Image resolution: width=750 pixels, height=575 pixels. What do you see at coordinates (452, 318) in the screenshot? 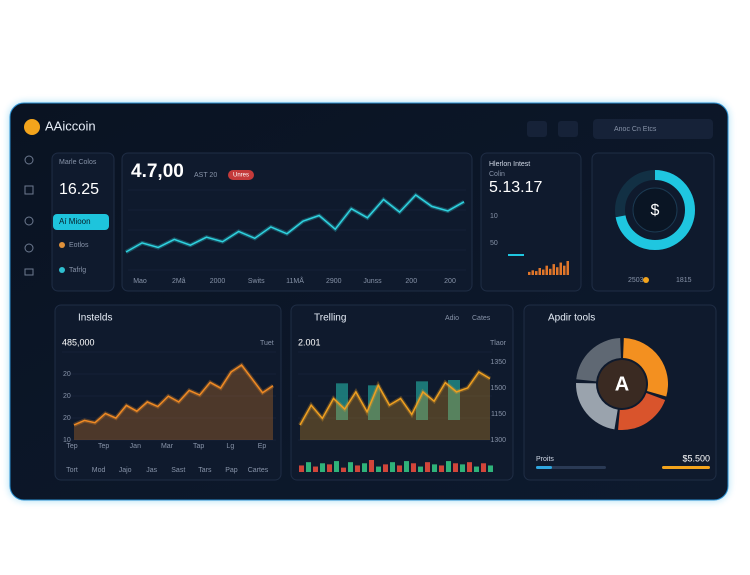
I see `tab: Adio` at bounding box center [452, 318].